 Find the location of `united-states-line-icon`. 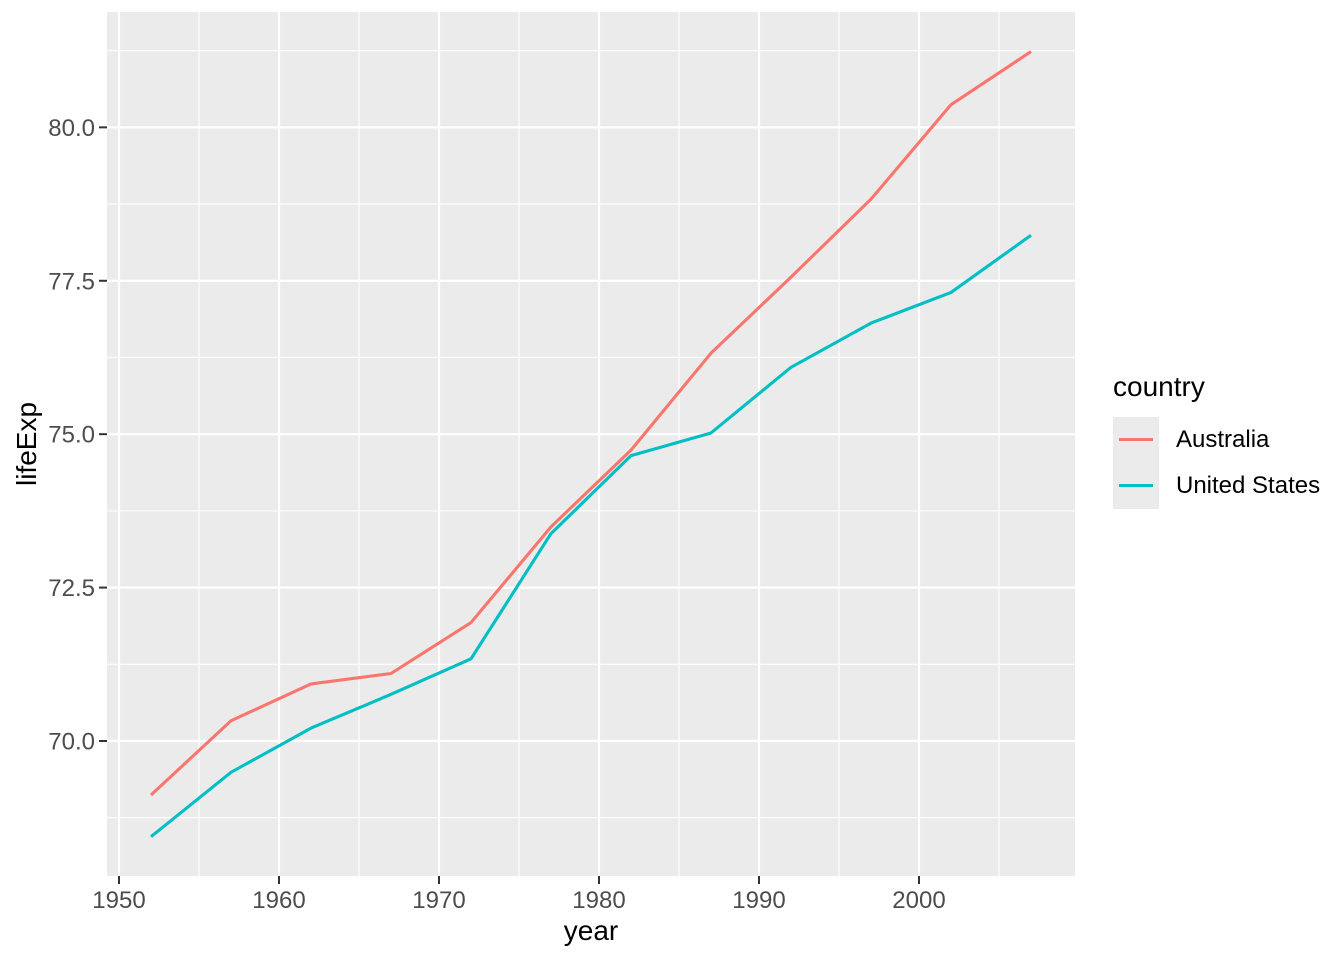

united-states-line-icon is located at coordinates (1136, 486).